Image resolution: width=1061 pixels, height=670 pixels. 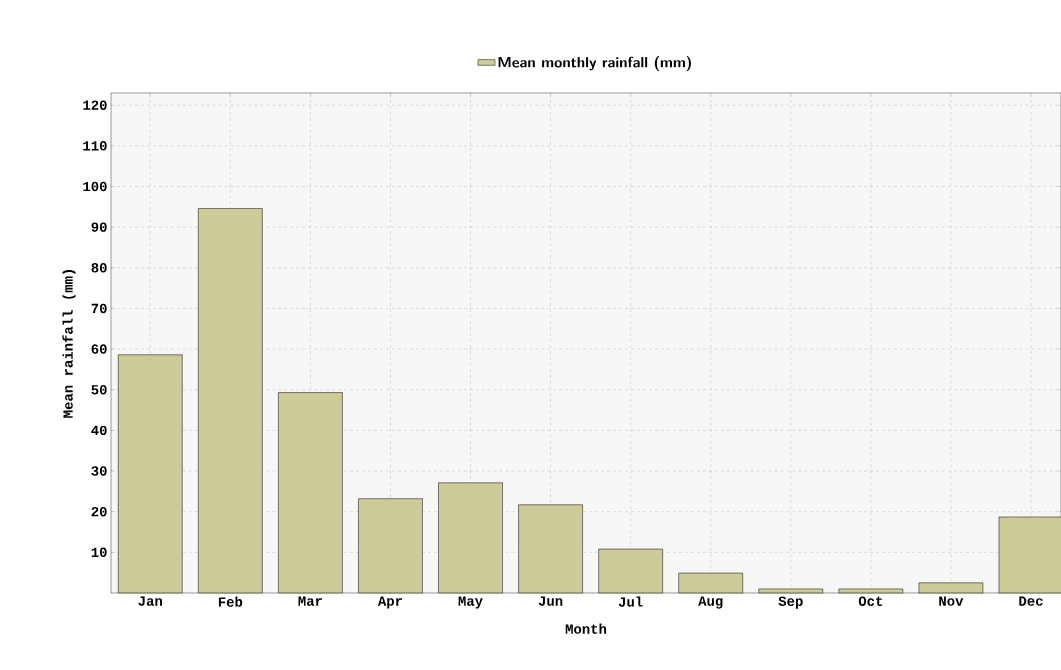 What do you see at coordinates (1031, 601) in the screenshot?
I see `x-tick-label: Dec` at bounding box center [1031, 601].